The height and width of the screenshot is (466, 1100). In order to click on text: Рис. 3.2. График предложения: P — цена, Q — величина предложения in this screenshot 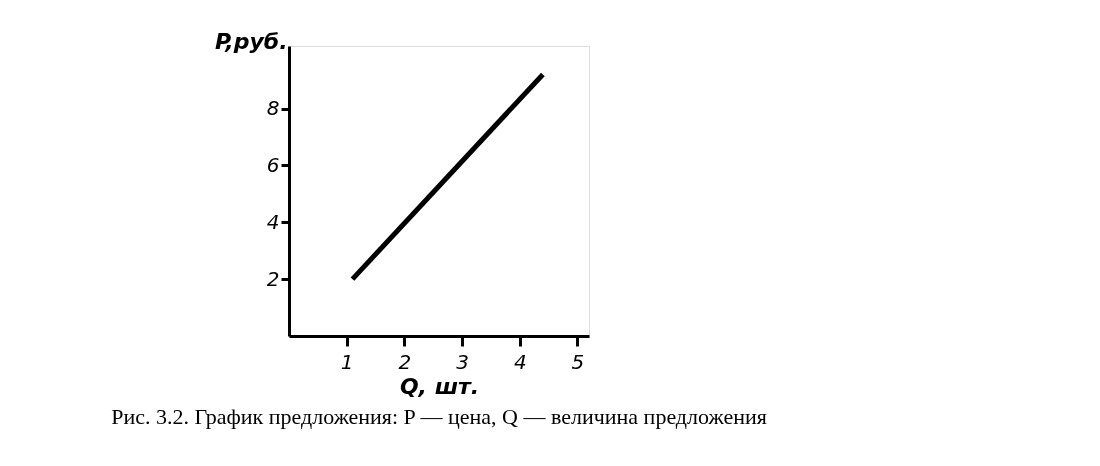, I will do `click(439, 416)`.